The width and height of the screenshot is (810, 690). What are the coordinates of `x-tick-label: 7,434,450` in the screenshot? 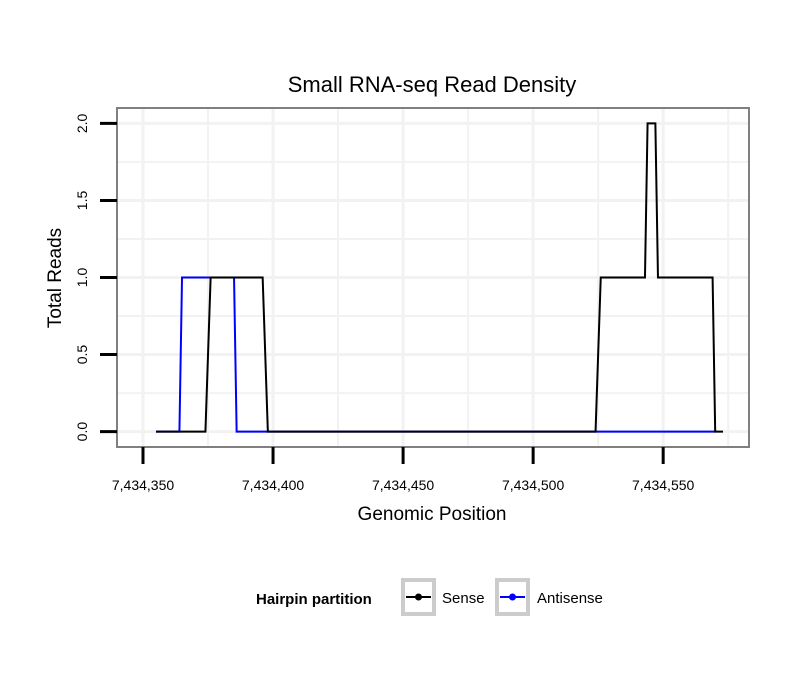 It's located at (403, 485).